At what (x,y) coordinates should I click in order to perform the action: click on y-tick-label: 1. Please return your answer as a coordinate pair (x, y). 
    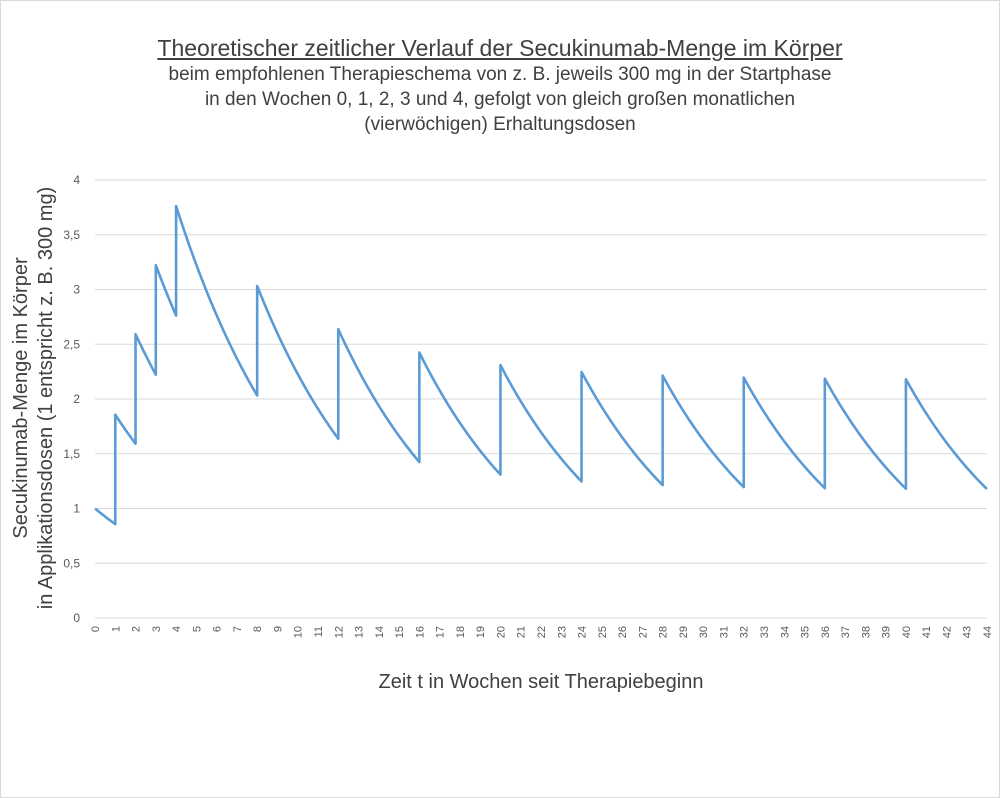
    Looking at the image, I should click on (76, 509).